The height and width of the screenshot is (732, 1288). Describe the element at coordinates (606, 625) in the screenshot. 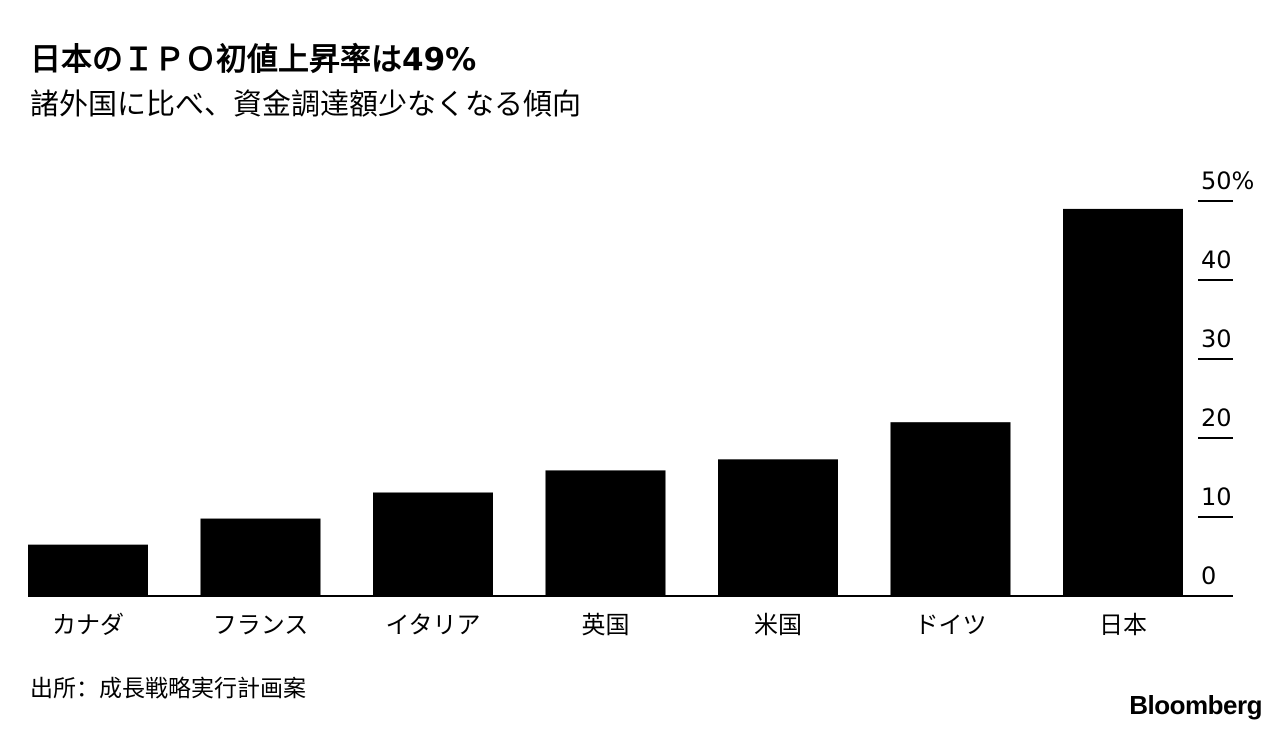

I see `x-tick-label: 英国` at that location.